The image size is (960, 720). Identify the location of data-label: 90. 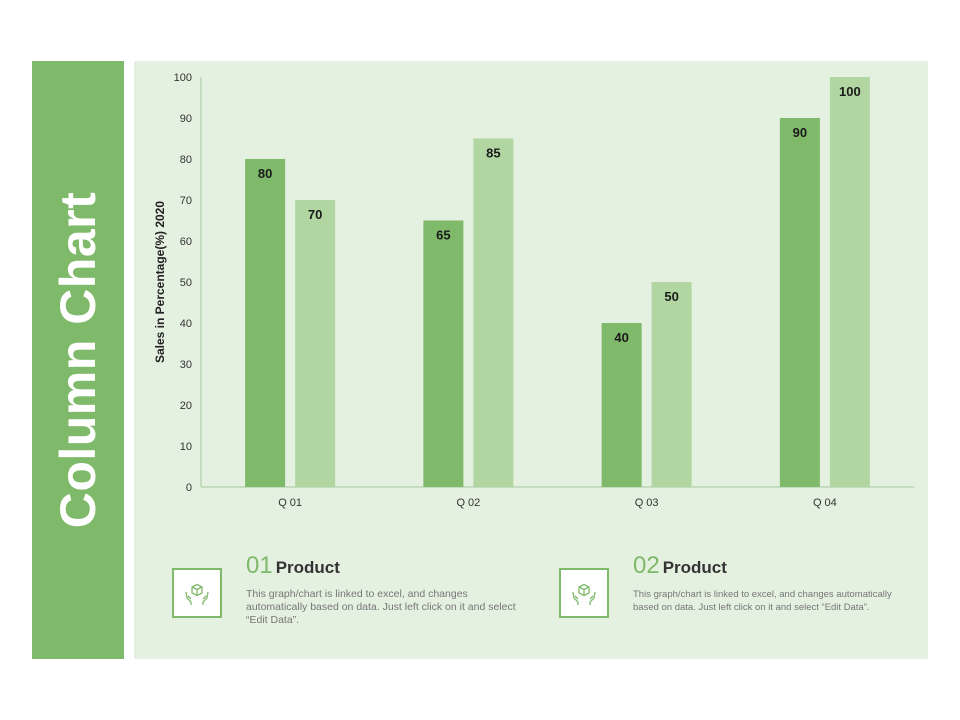
(800, 132).